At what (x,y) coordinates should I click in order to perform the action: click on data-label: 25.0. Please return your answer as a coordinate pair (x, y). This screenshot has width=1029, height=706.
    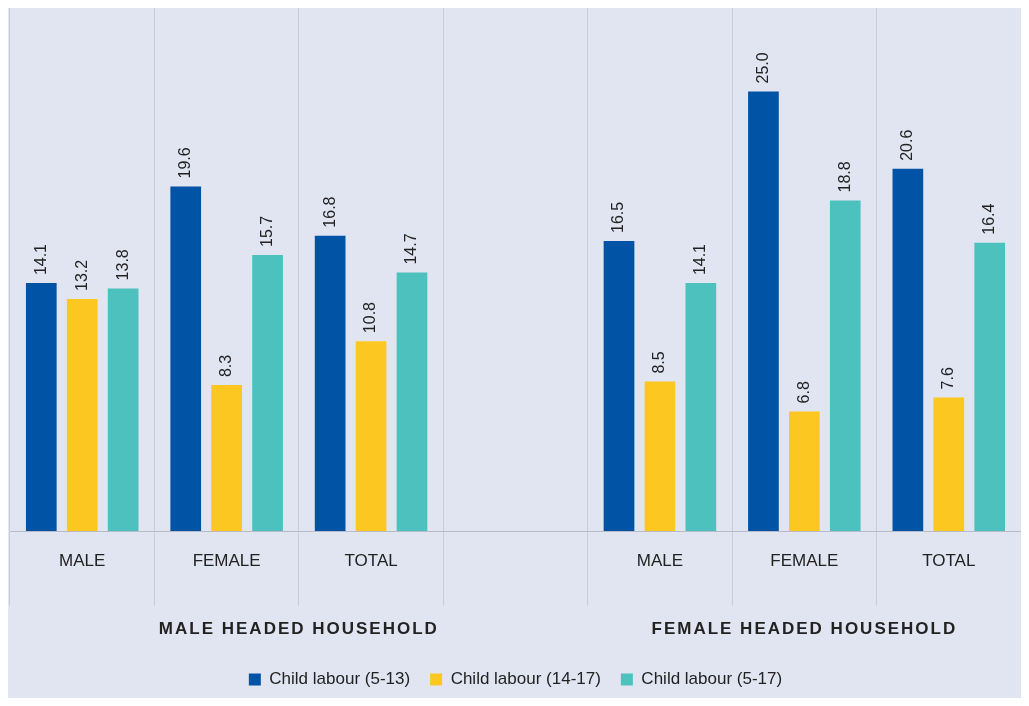
    Looking at the image, I should click on (762, 68).